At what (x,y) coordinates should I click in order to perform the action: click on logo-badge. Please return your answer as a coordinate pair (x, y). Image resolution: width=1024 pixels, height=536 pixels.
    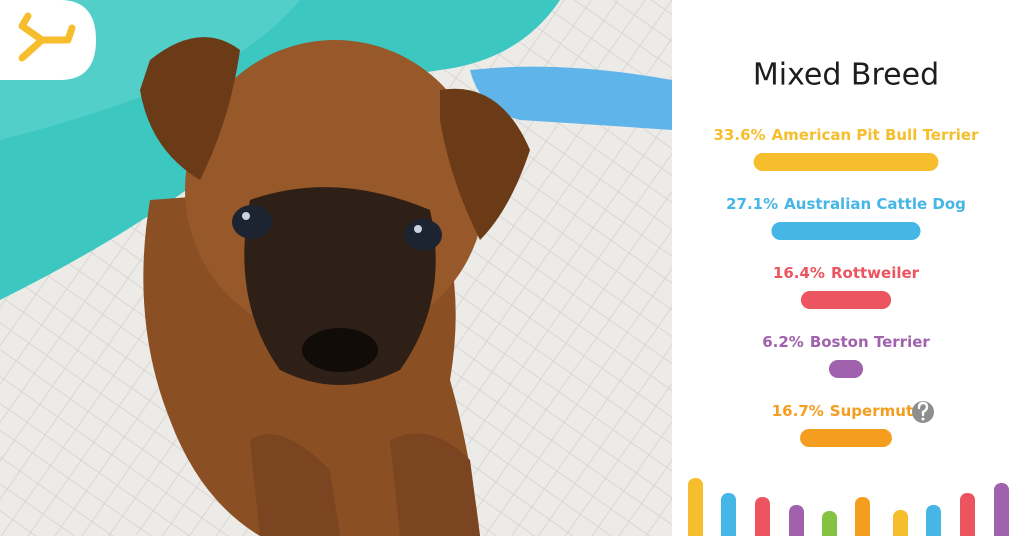
    Looking at the image, I should click on (48, 40).